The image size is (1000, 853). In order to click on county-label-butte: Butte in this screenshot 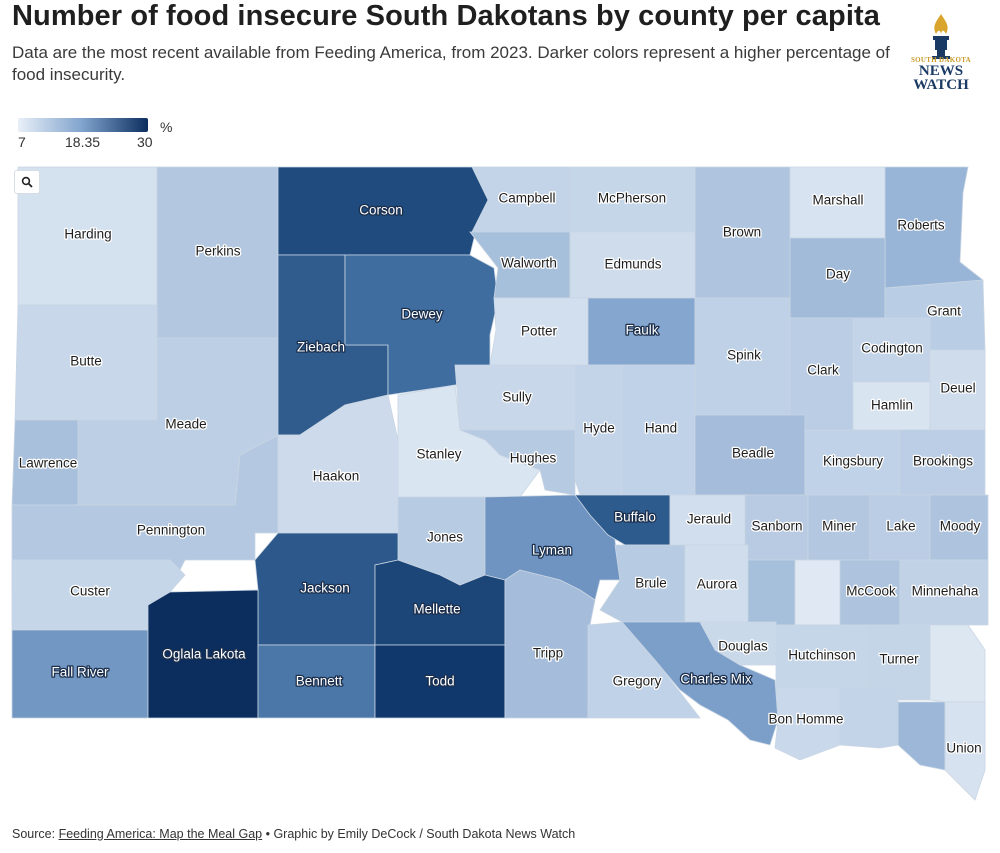, I will do `click(86, 361)`.